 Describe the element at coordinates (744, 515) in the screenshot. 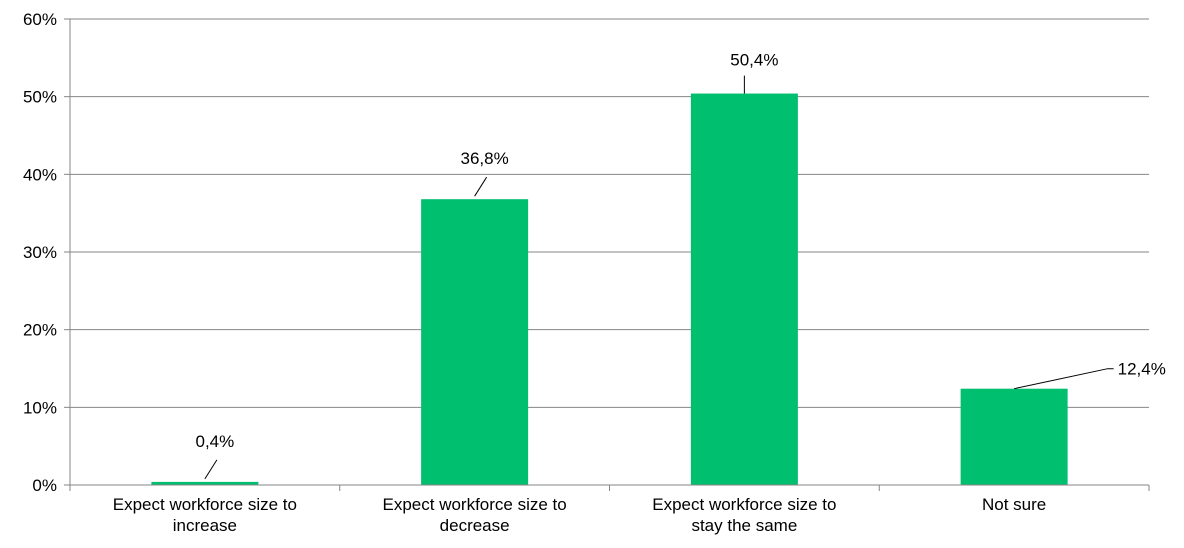

I see `x-category-label: Expect workforce size to stay the same` at that location.